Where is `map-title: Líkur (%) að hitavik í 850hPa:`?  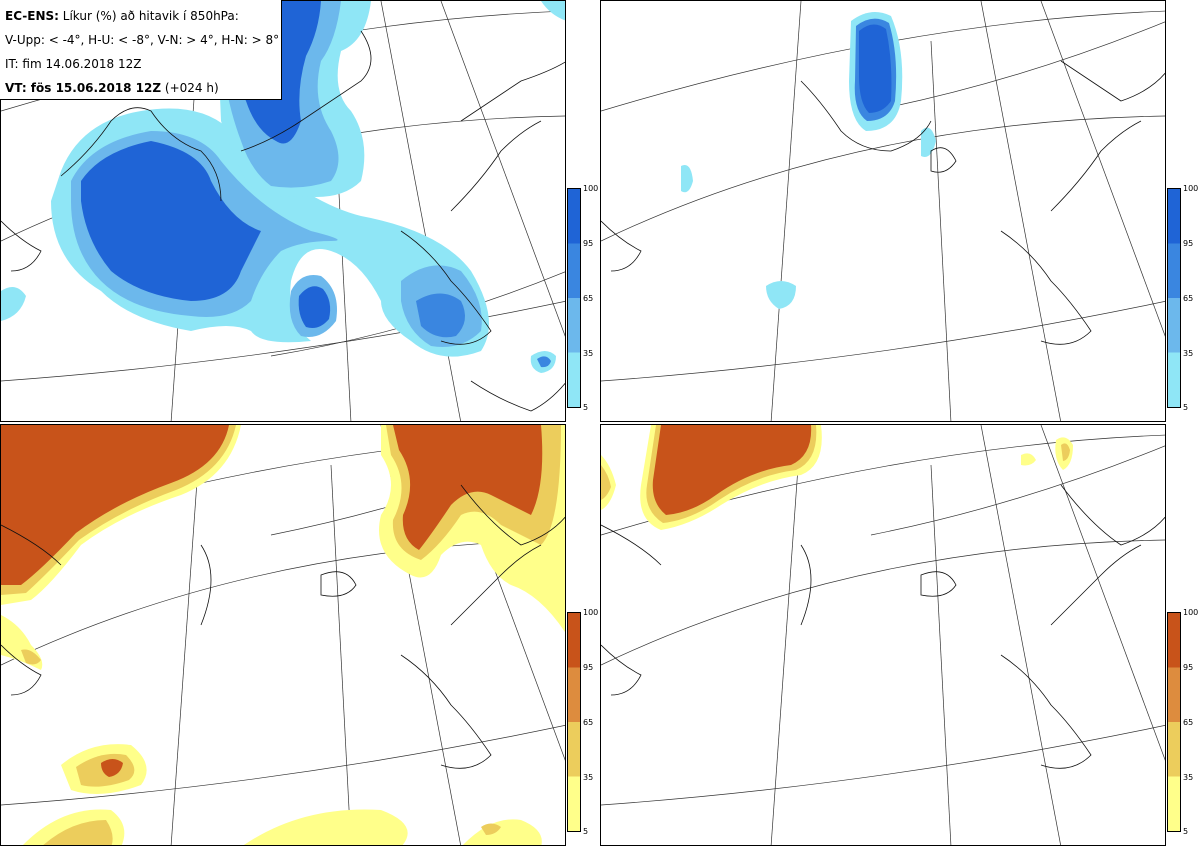
map-title: Líkur (%) að hitavik í 850hPa: is located at coordinates (150, 16).